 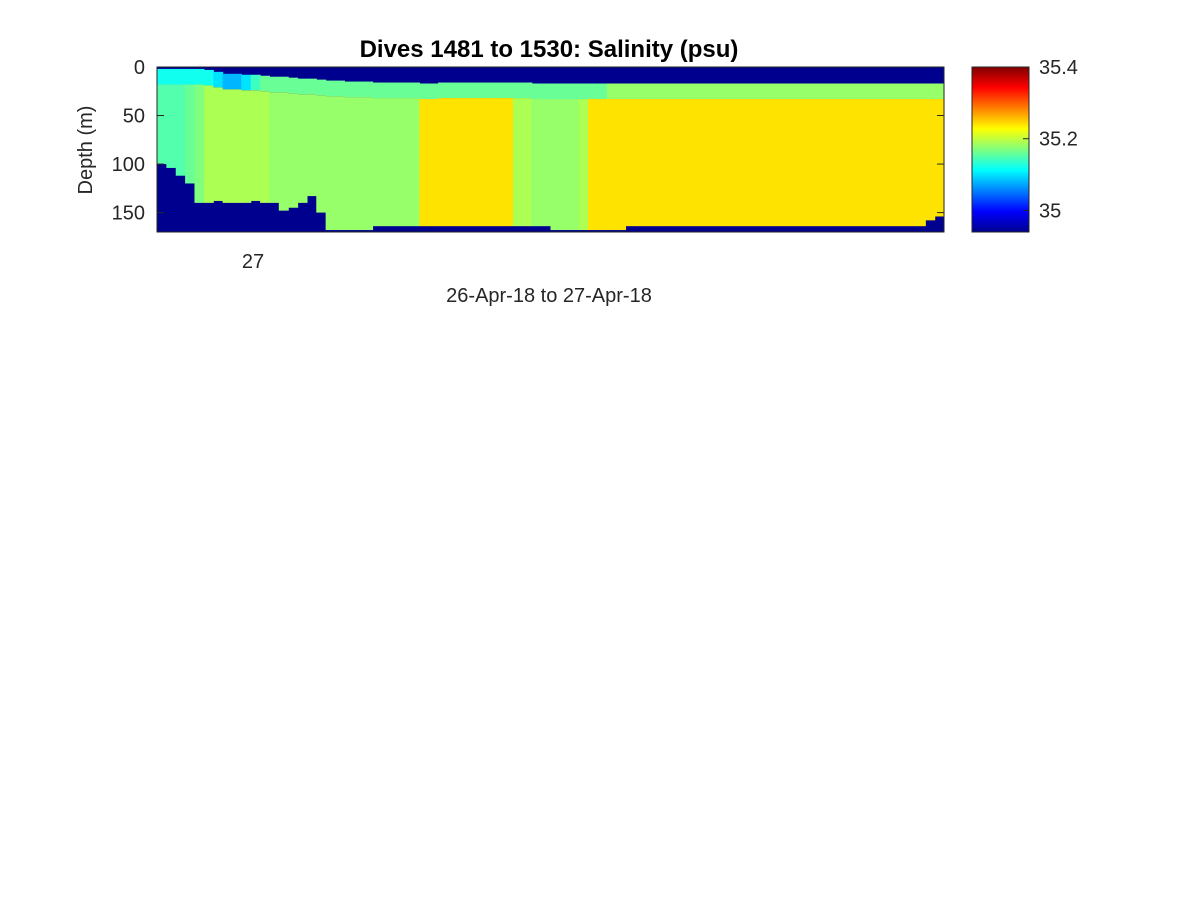 What do you see at coordinates (253, 262) in the screenshot?
I see `x-tick-label: 27` at bounding box center [253, 262].